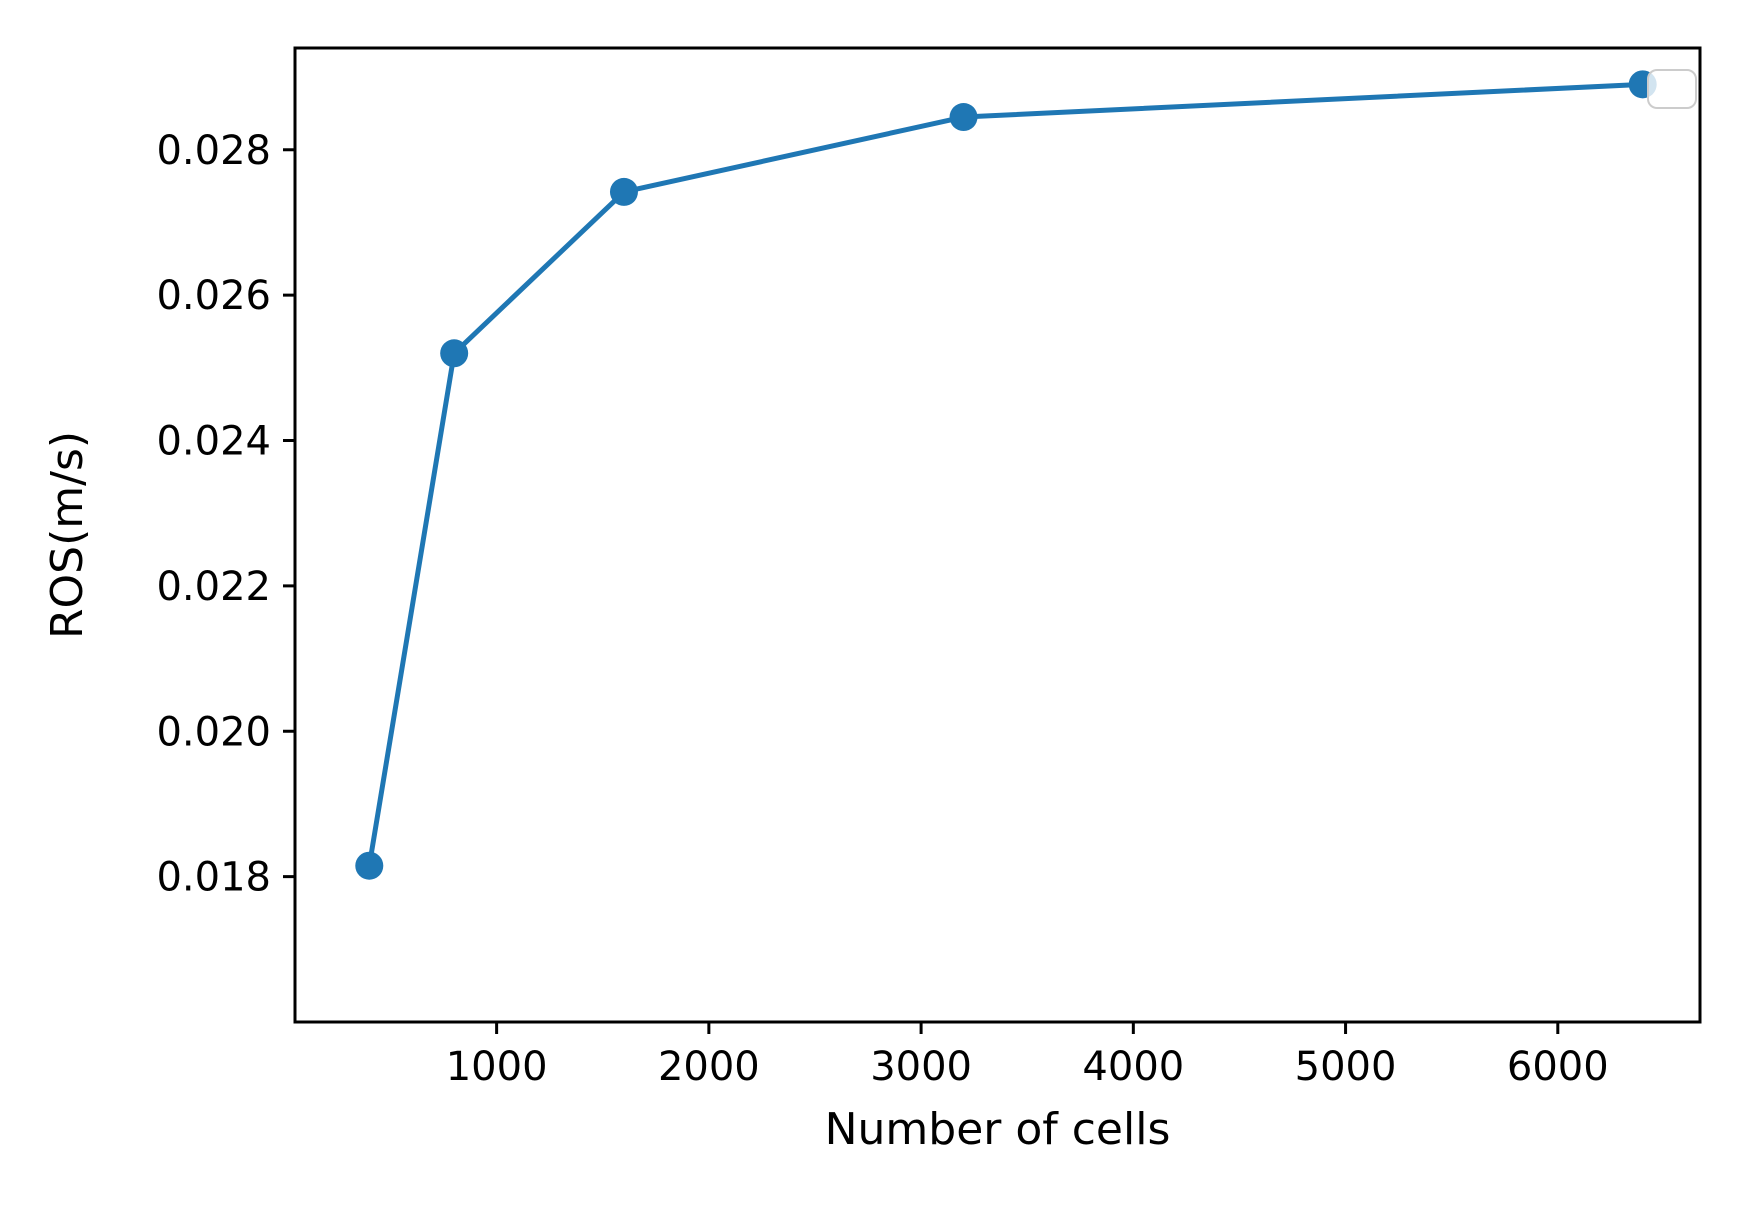 This screenshot has width=1750, height=1225. What do you see at coordinates (709, 1067) in the screenshot?
I see `x-tick-label: 2000` at bounding box center [709, 1067].